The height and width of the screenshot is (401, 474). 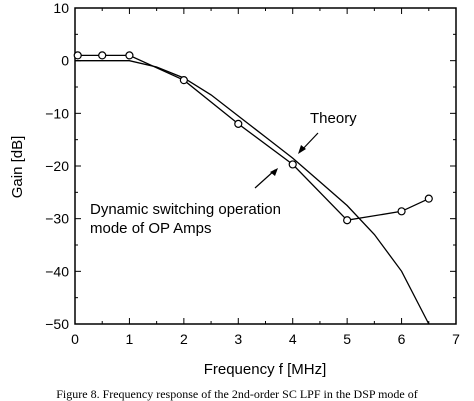 I want to click on y-tick-label: 0, so click(x=65, y=61).